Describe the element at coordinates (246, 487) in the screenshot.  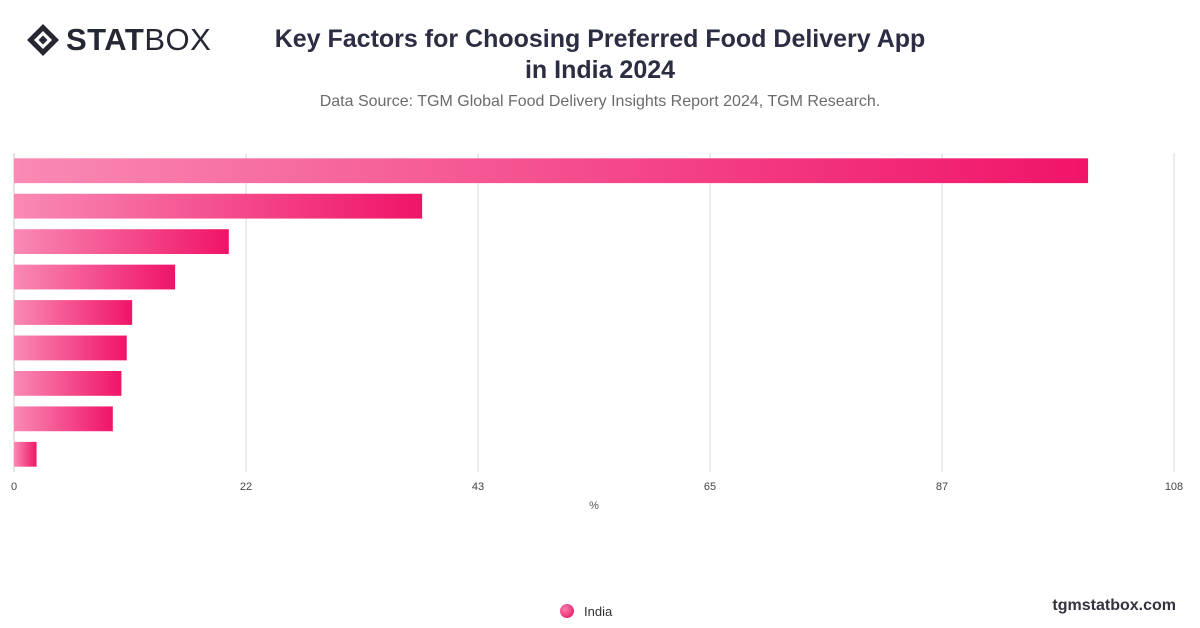
I see `x-tick-label: 22` at that location.